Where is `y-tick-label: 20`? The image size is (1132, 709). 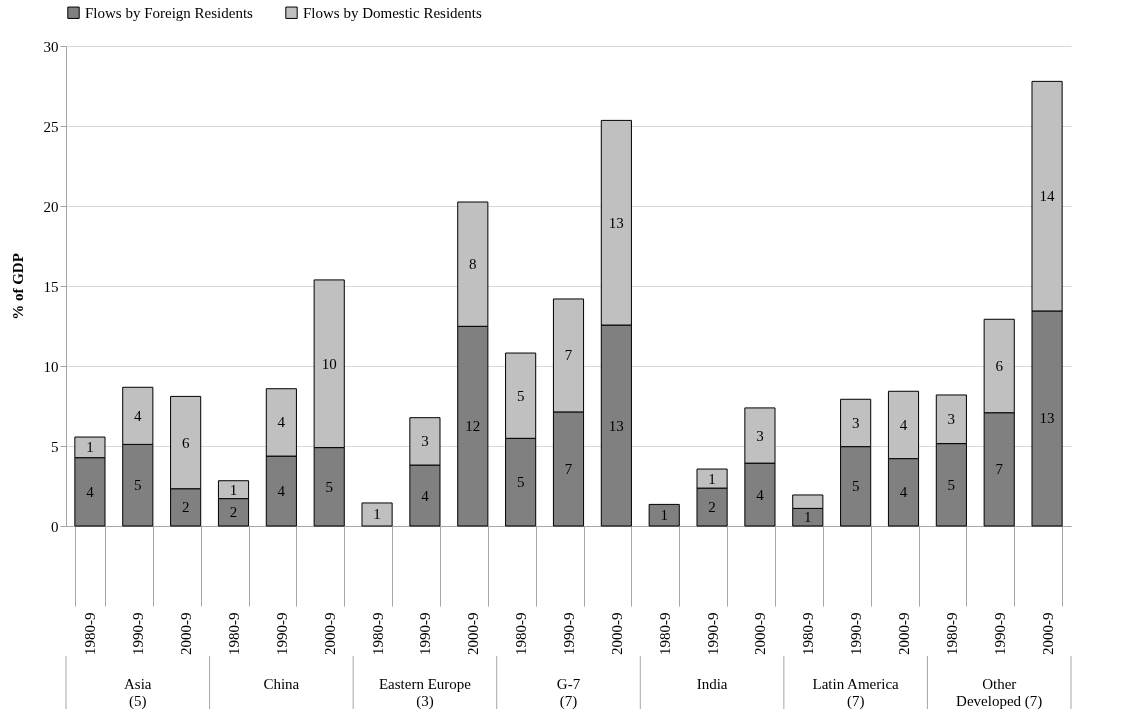
y-tick-label: 20 is located at coordinates (51, 206).